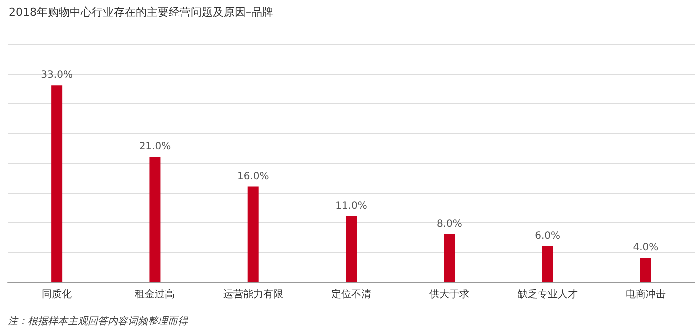 The image size is (700, 331). What do you see at coordinates (547, 236) in the screenshot?
I see `data-label: 6.0%` at bounding box center [547, 236].